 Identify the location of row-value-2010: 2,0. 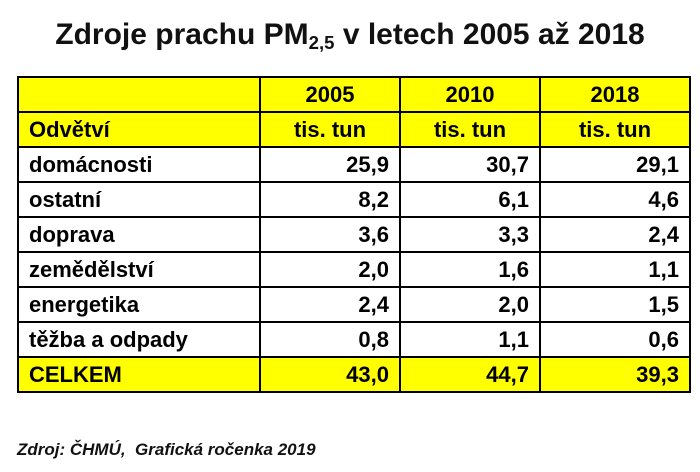
(470, 304).